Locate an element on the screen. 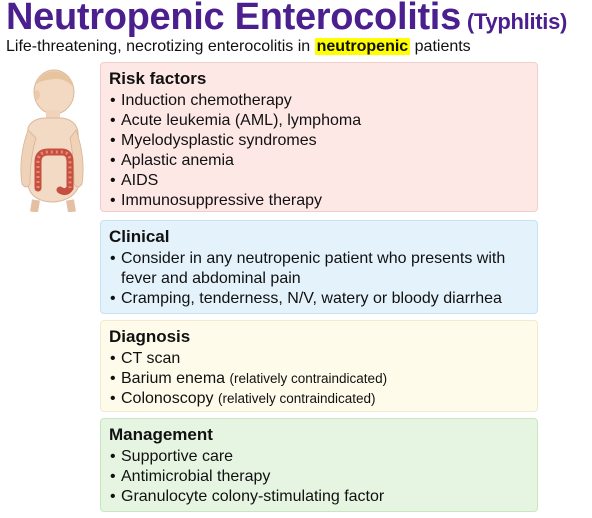 This screenshot has width=592, height=518. list-item: CT scan is located at coordinates (319, 359).